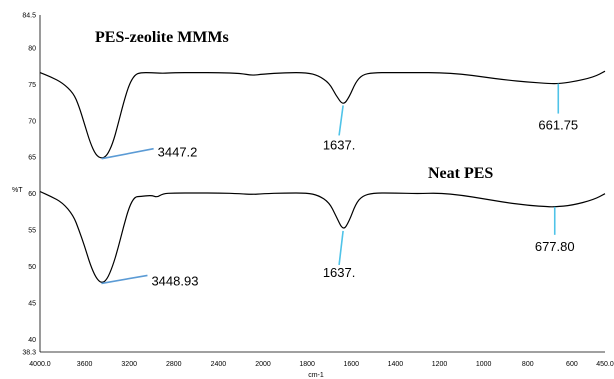 Image resolution: width=614 pixels, height=379 pixels. I want to click on x-axis-label: cm-1, so click(316, 375).